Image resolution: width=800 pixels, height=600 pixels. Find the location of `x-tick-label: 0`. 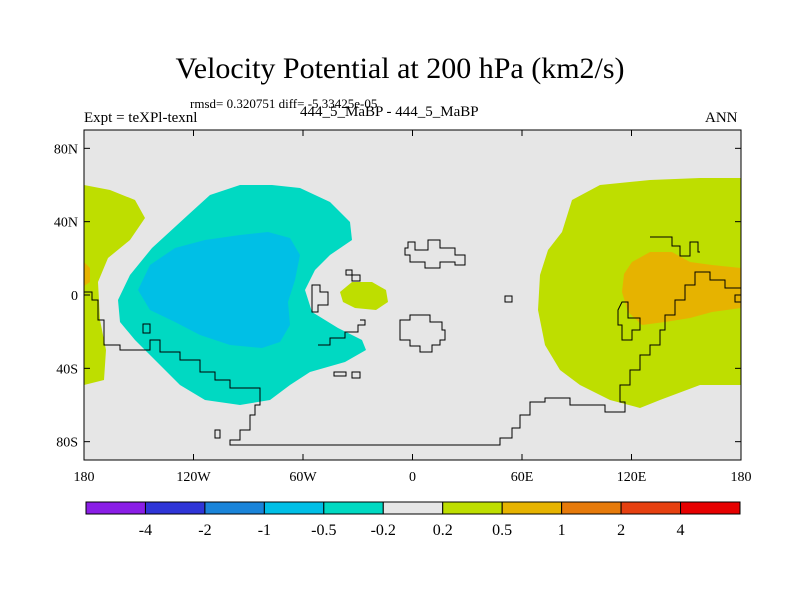

x-tick-label: 0 is located at coordinates (412, 477).